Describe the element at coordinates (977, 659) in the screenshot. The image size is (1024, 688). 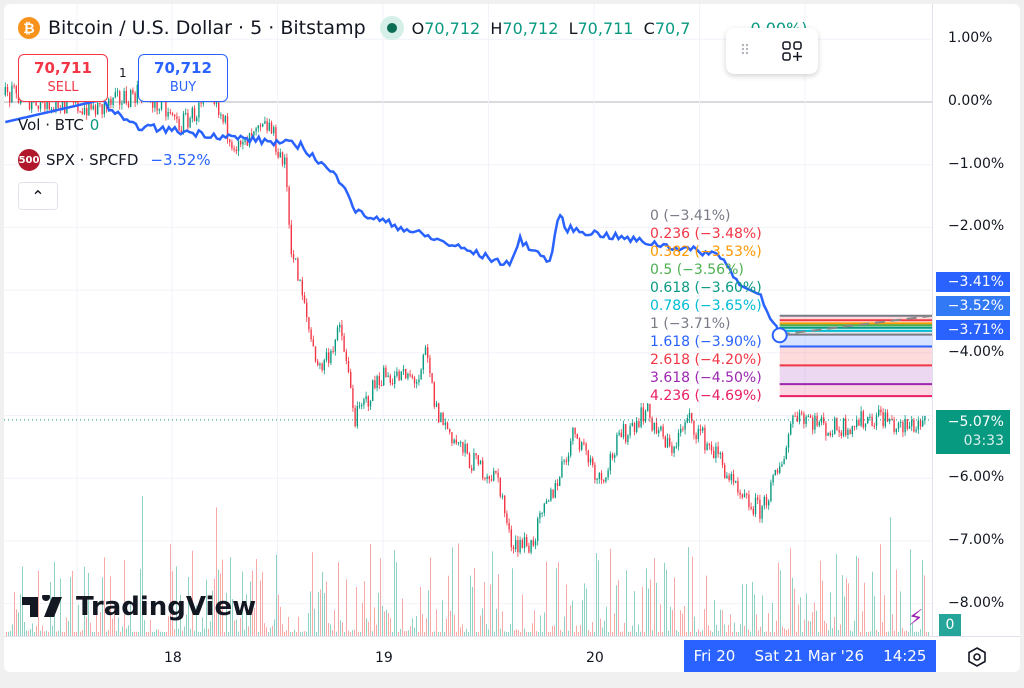
I see `settings-icon` at that location.